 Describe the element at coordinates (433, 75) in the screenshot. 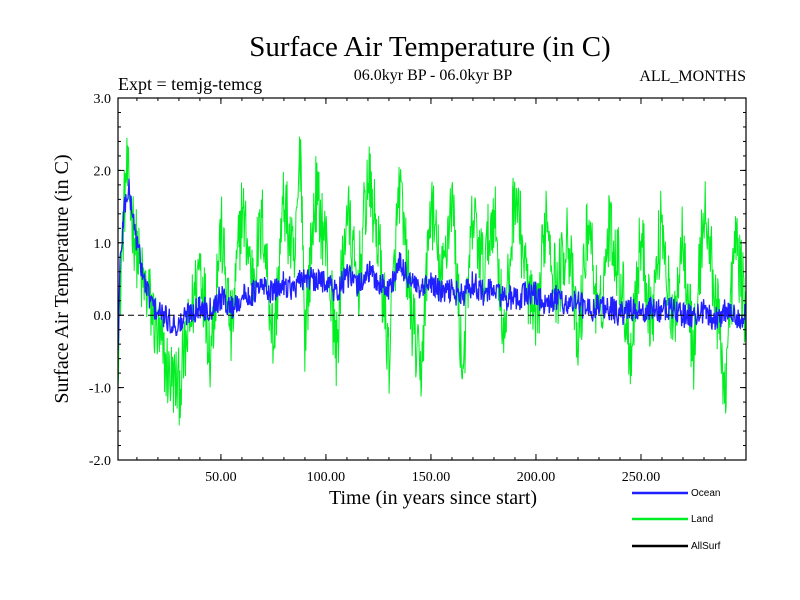

I see `period-label: 06.0kyr BP - 06.0kyr BP` at that location.